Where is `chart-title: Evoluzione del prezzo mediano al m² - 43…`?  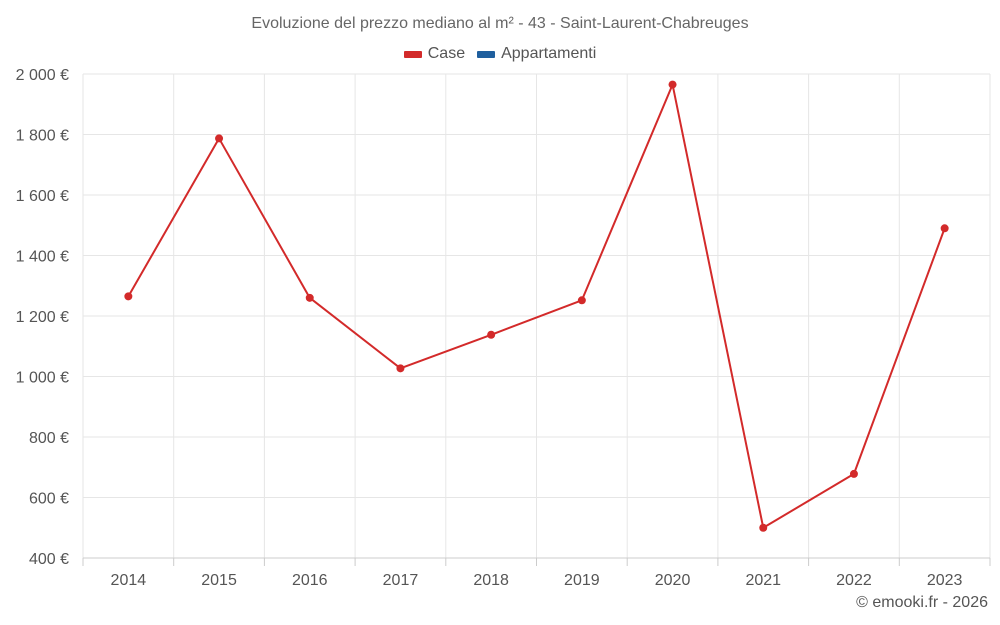
chart-title: Evoluzione del prezzo mediano al m² - 43… is located at coordinates (500, 23).